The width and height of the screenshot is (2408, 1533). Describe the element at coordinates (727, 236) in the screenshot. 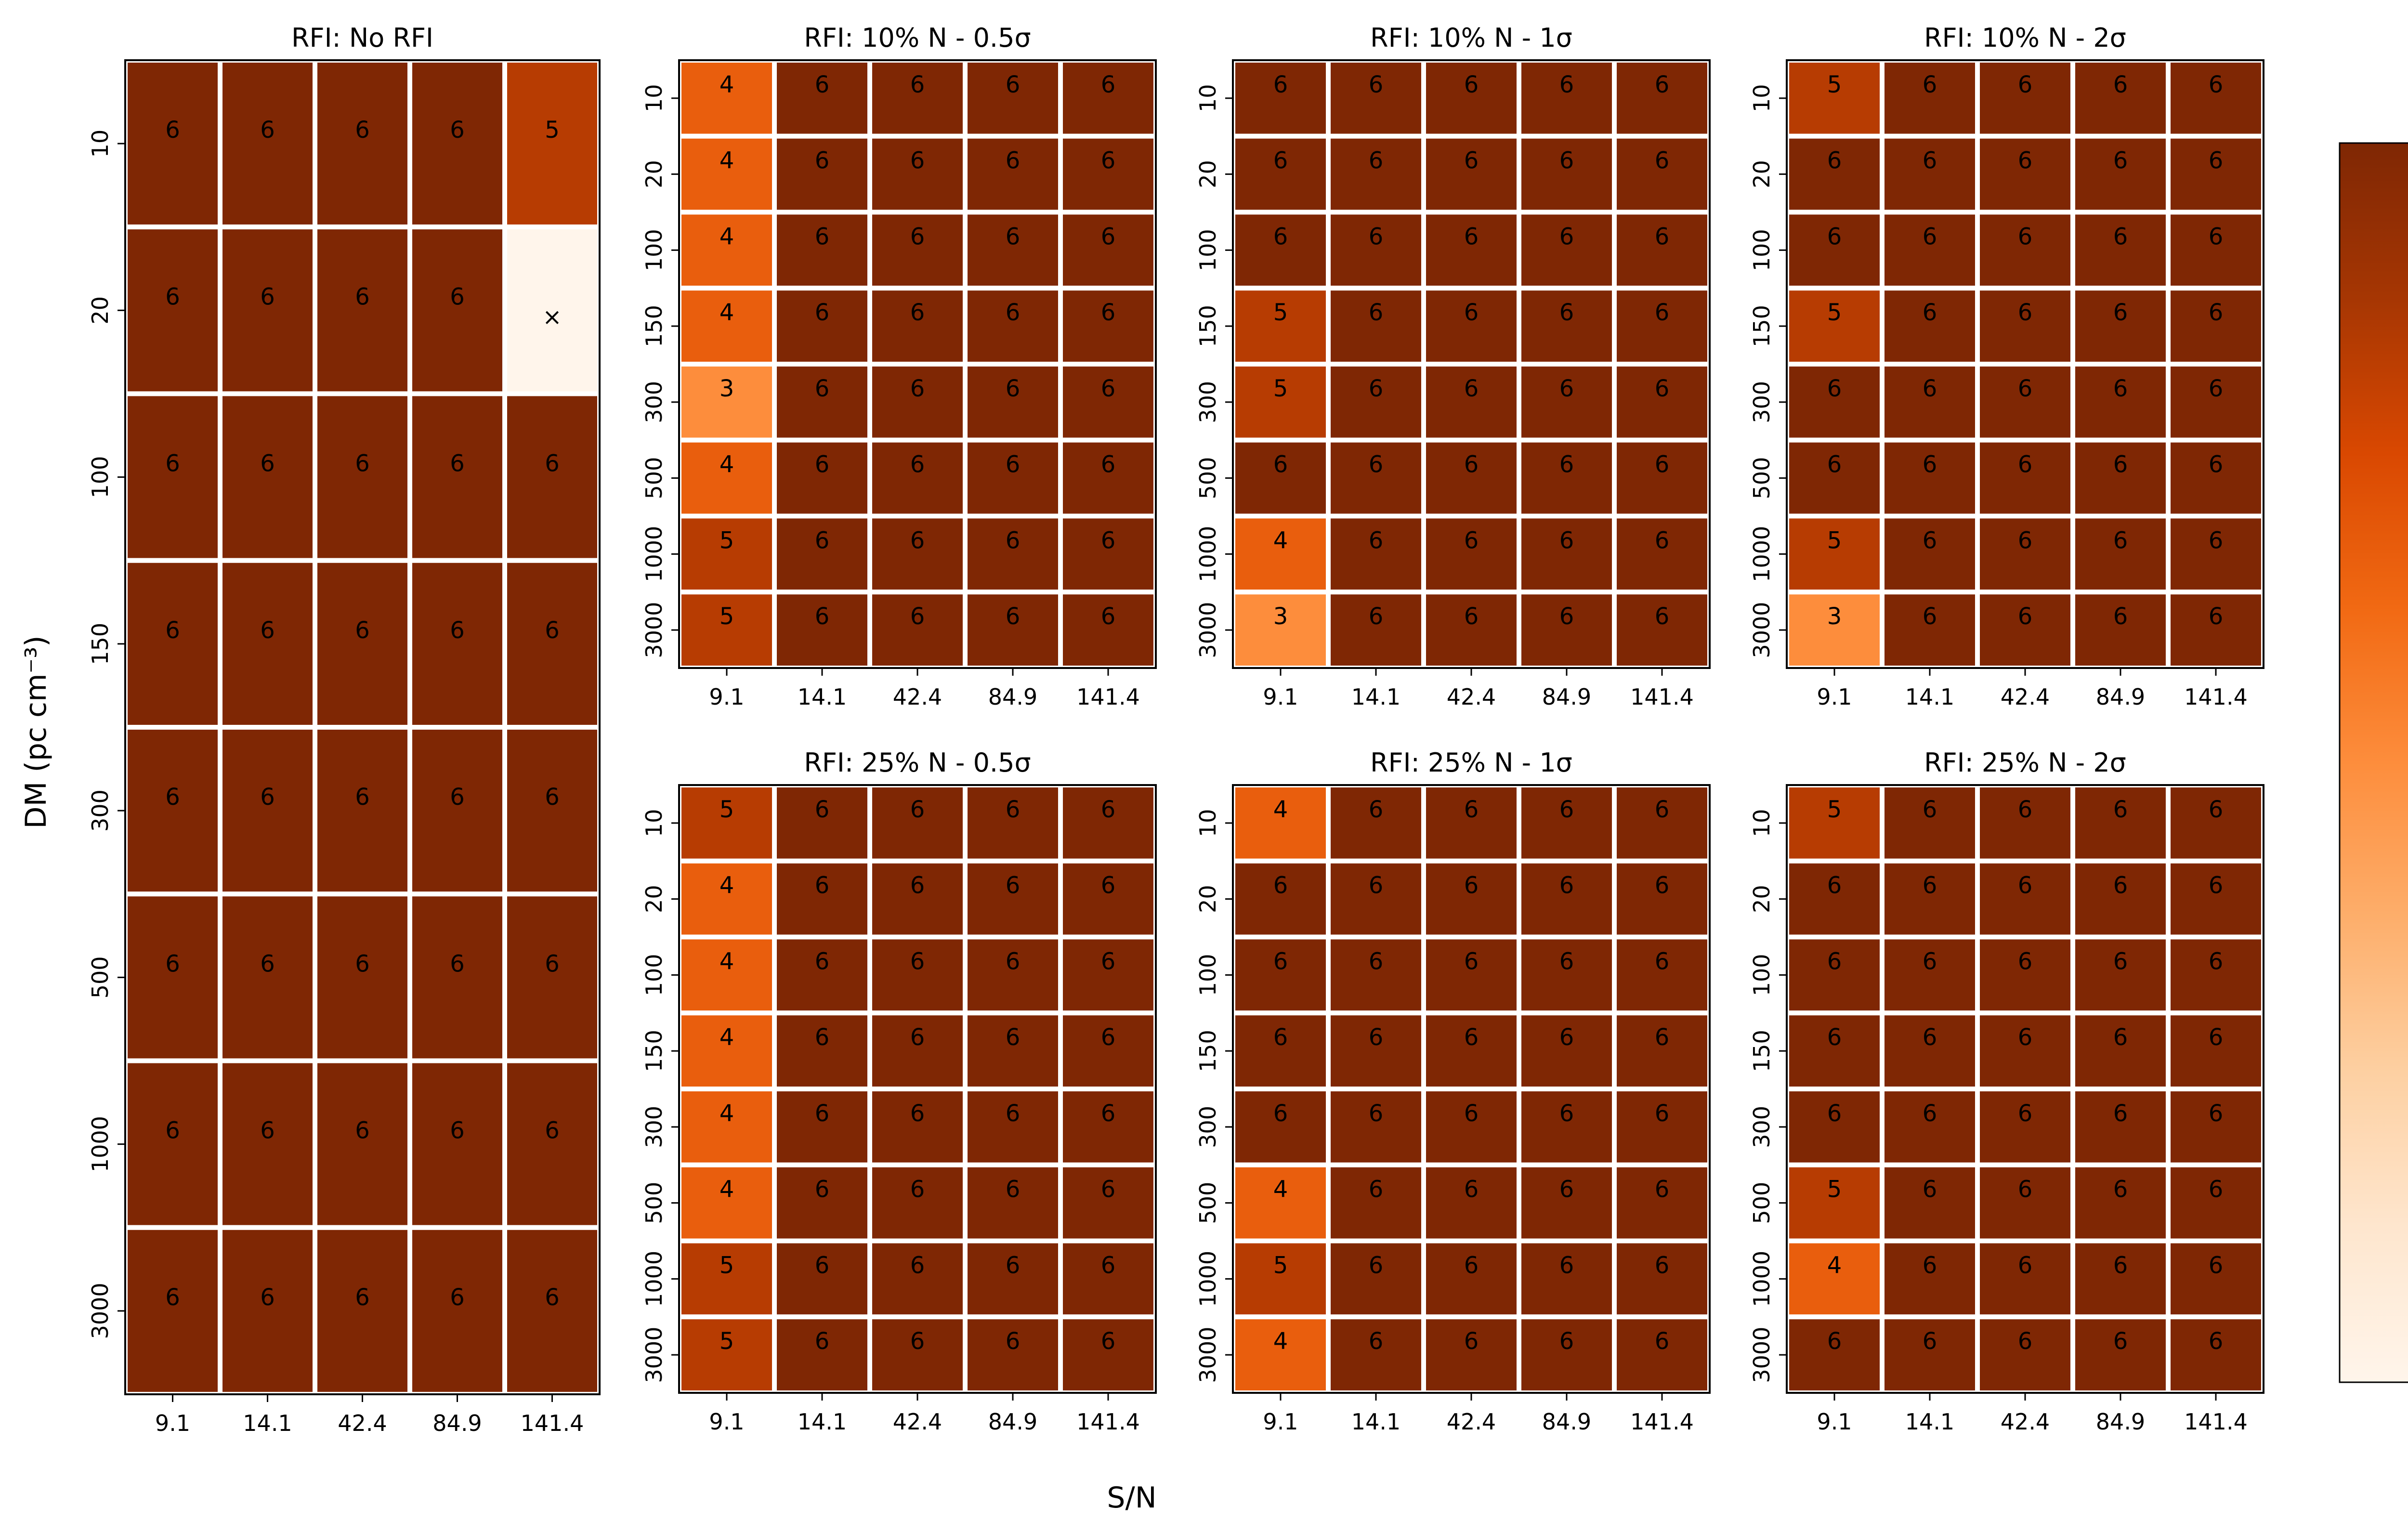

I see `cell-value-label: 4` at that location.